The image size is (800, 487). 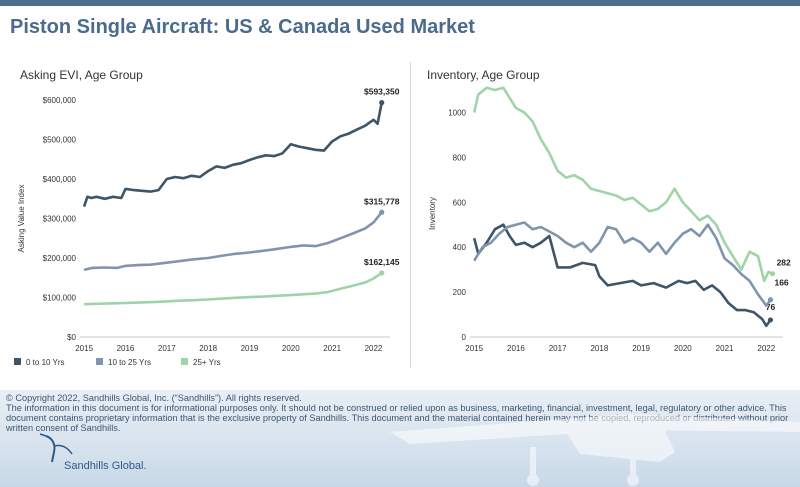 What do you see at coordinates (93, 455) in the screenshot?
I see `sandhills-logo: Sandhills Global.` at bounding box center [93, 455].